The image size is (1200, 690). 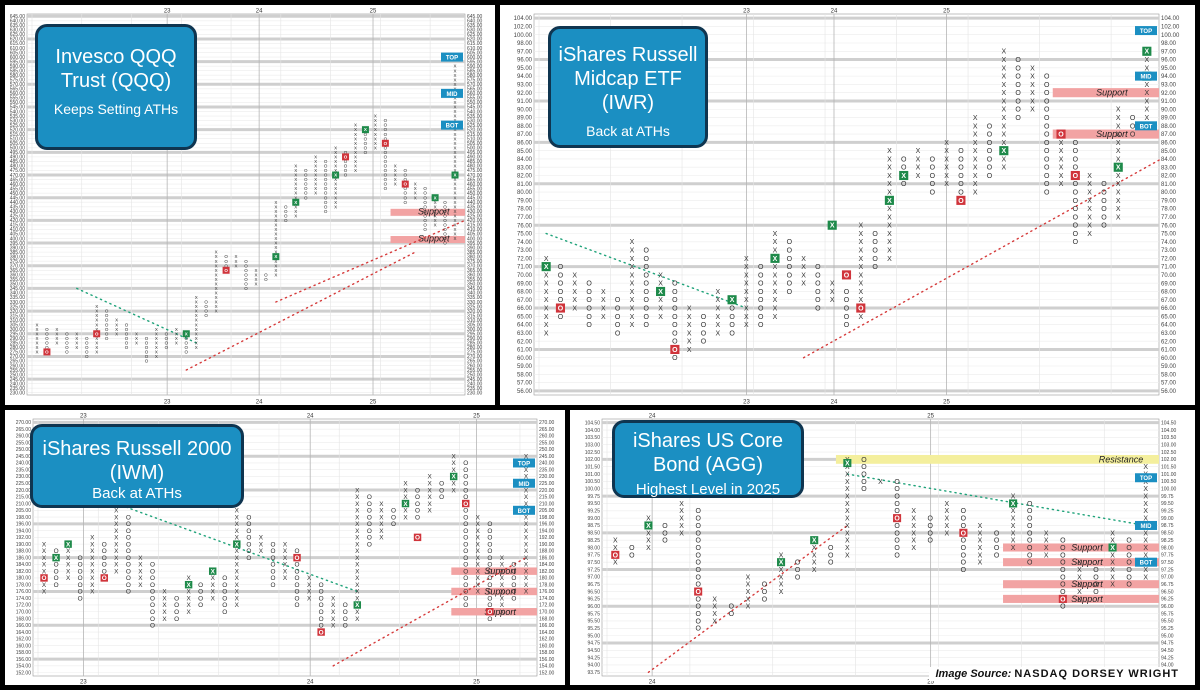 What do you see at coordinates (593, 570) in the screenshot?
I see `agg-y-tick-left: 97.25` at bounding box center [593, 570].